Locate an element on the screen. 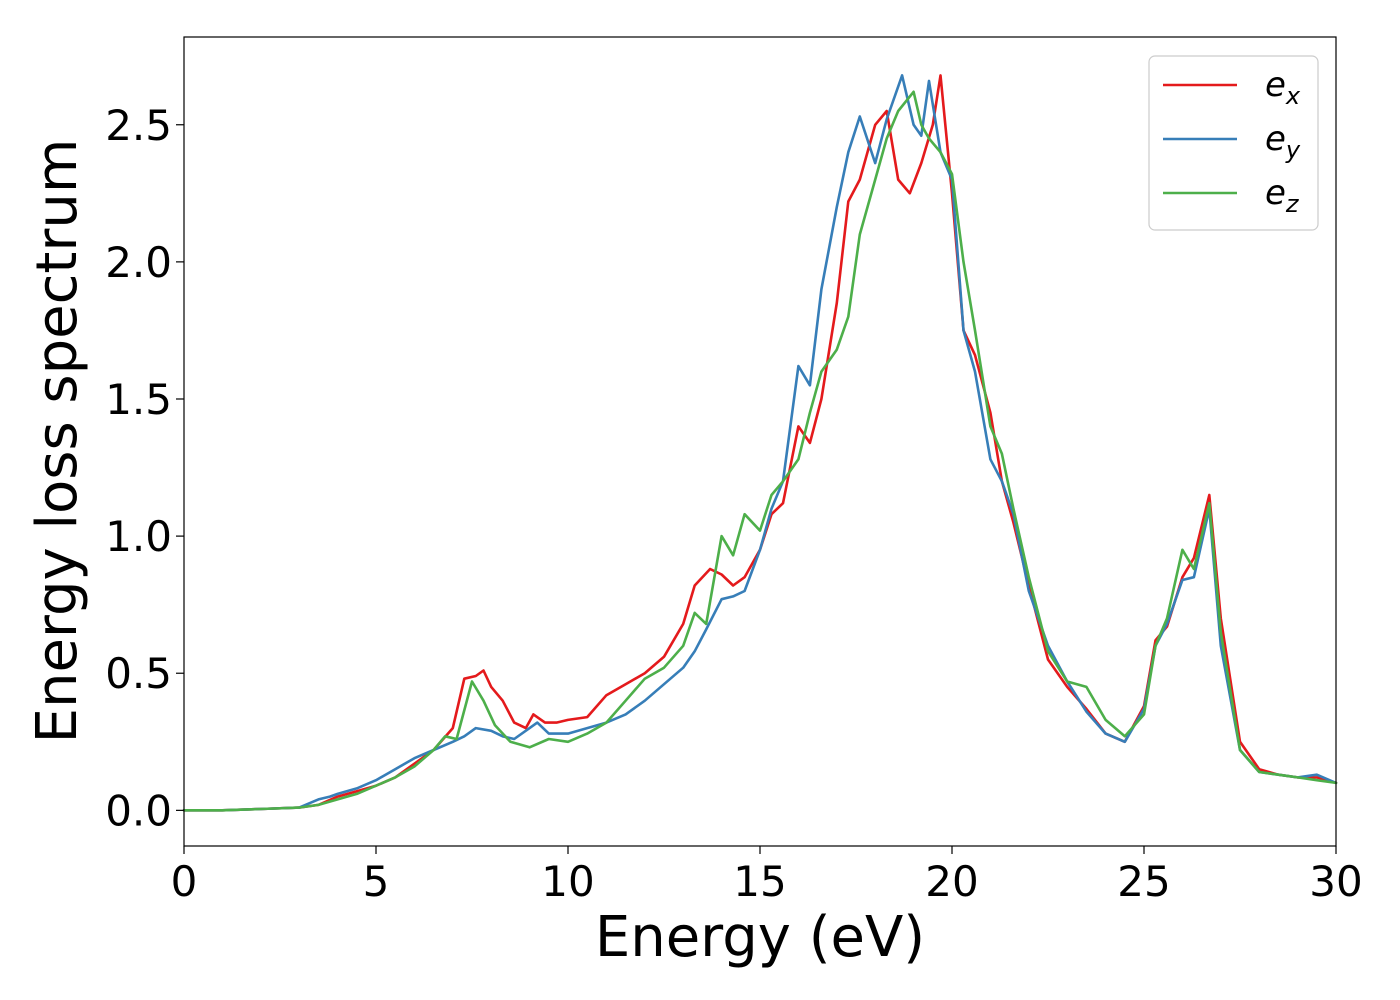 Image resolution: width=1400 pixels, height=1000 pixels. x-tick-label: 10 is located at coordinates (567, 881).